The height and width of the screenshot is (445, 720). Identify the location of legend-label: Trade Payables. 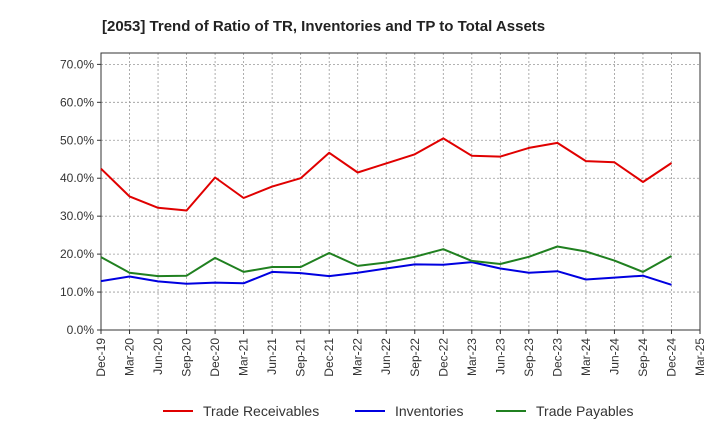
(585, 411).